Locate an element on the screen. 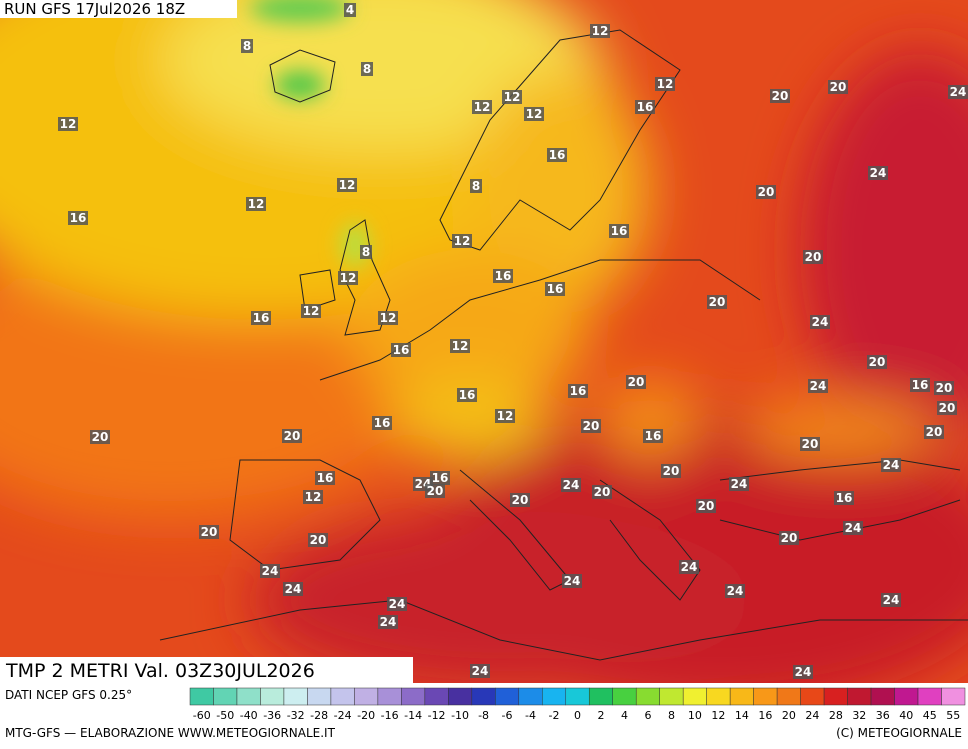 This screenshot has height=749, width=968. title-box is located at coordinates (206, 670).